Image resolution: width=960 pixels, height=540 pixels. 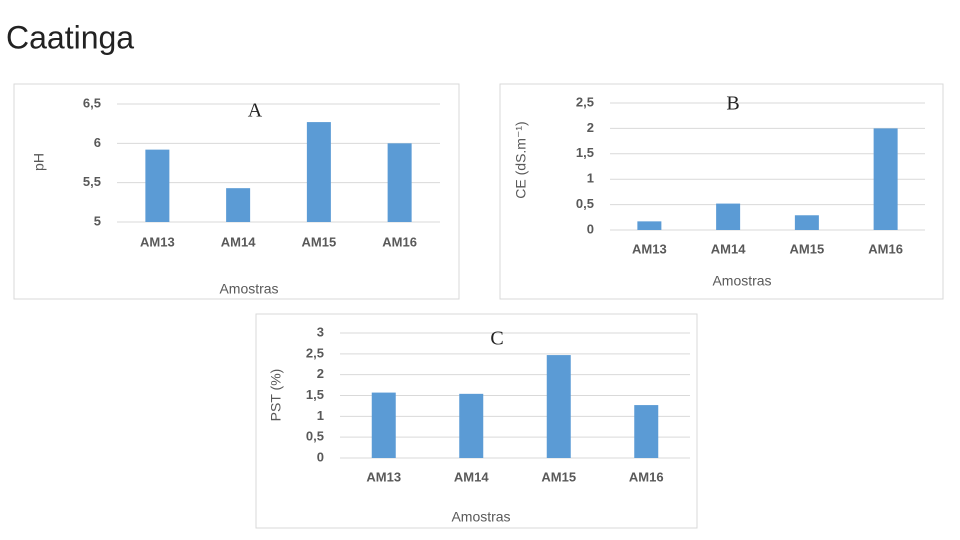 What do you see at coordinates (97, 142) in the screenshot?
I see `y-tick-label: 6` at bounding box center [97, 142].